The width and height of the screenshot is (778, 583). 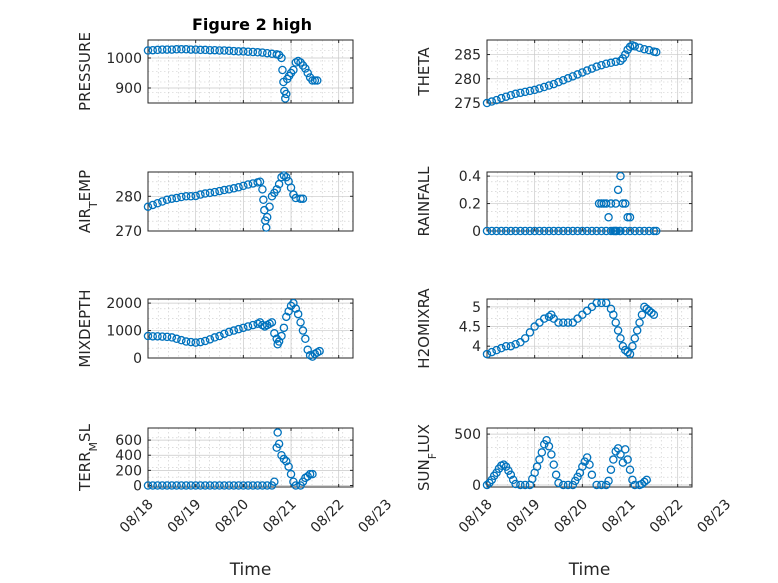 I want to click on chart-panel-3: 0 0.2 0.4 RAINFALL, so click(x=554, y=203).